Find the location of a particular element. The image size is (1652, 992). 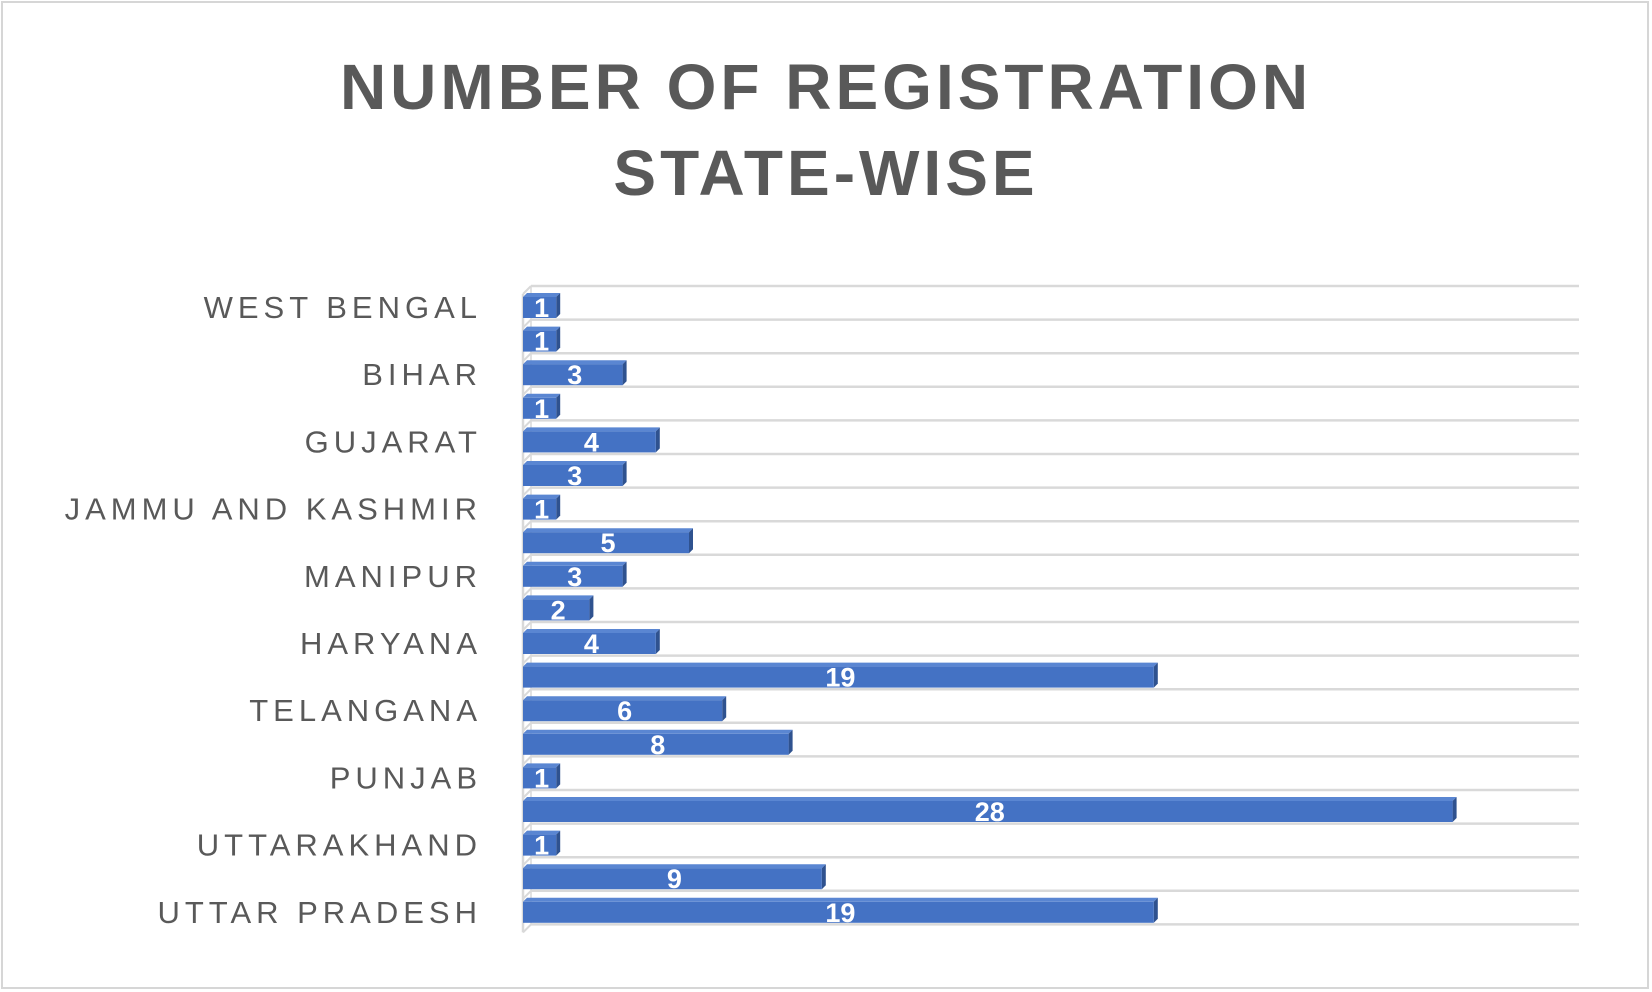

category-label: UTTAR PRADESH is located at coordinates (319, 912).